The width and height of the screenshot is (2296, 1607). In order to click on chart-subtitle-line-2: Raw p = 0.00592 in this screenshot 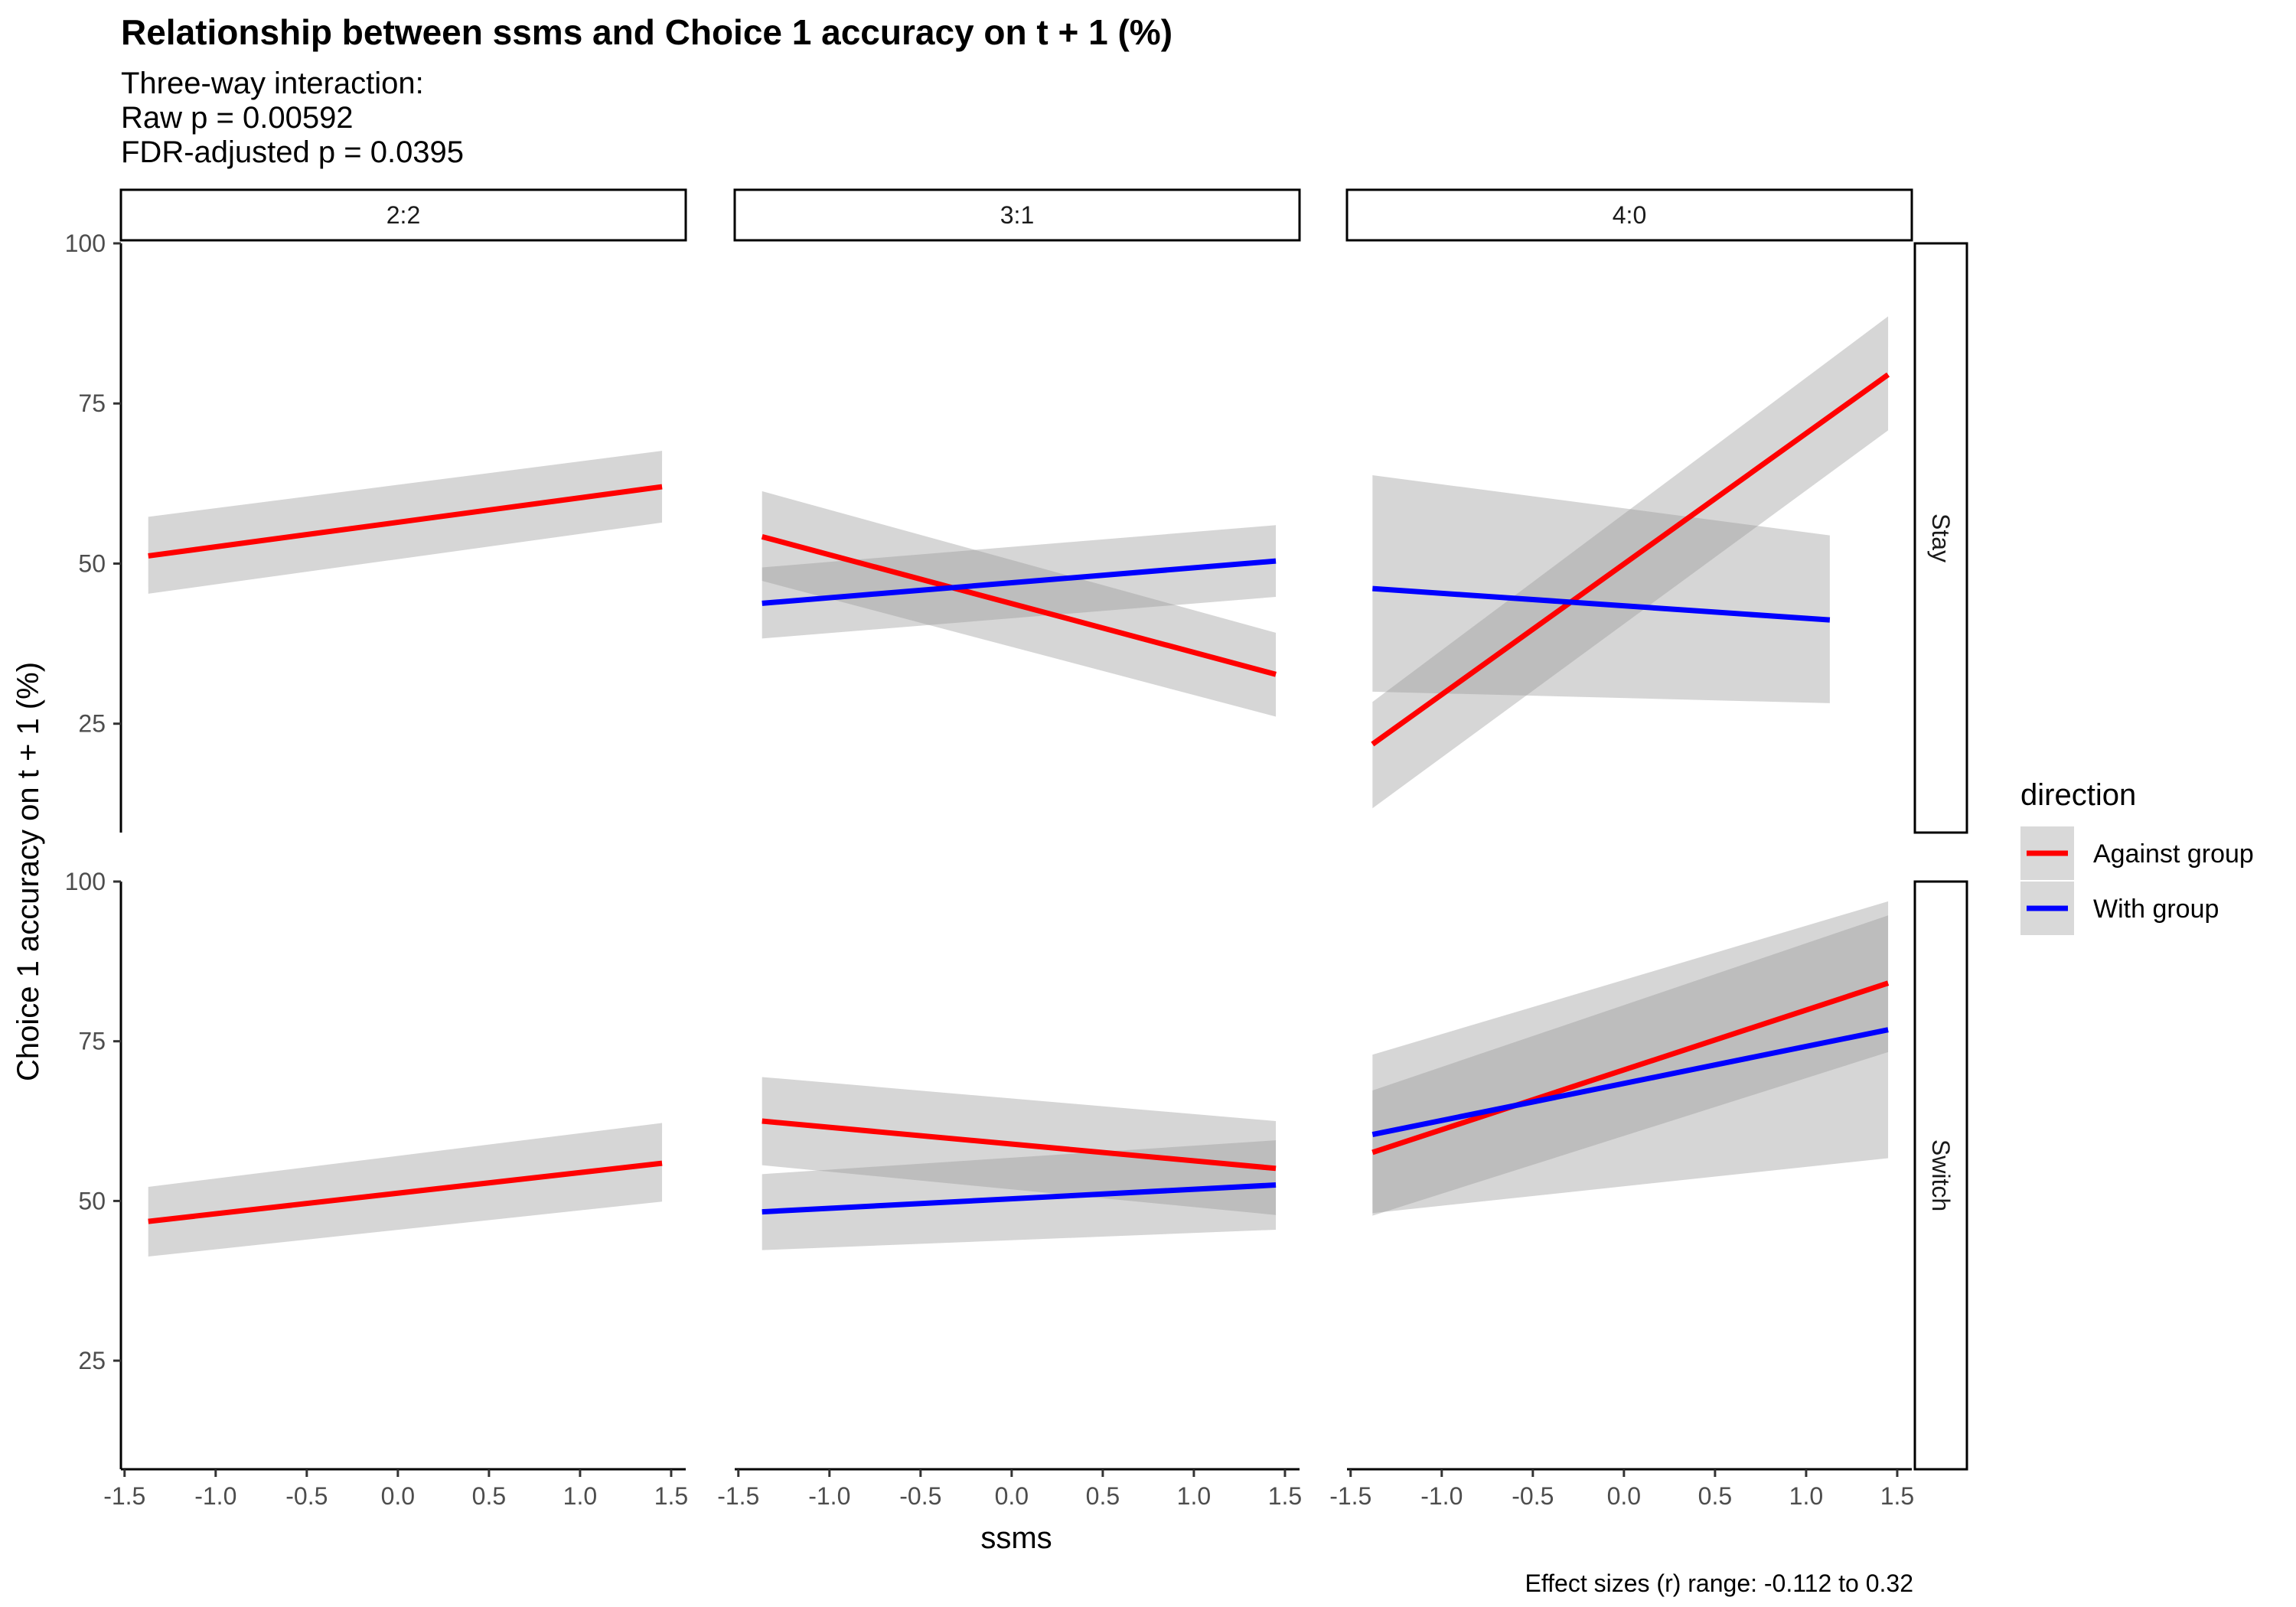, I will do `click(237, 118)`.